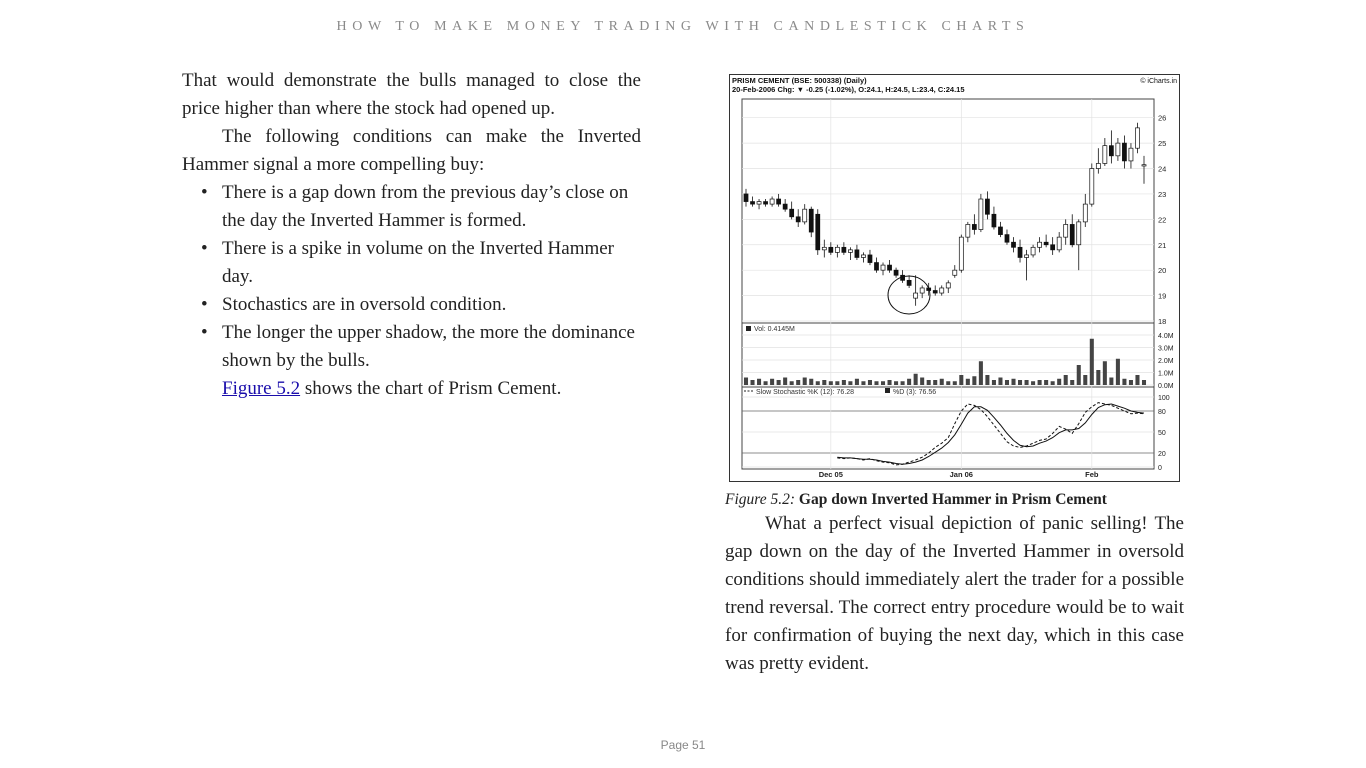 This screenshot has width=1366, height=768. Describe the element at coordinates (961, 474) in the screenshot. I see `date-tick-label: Jan 06` at that location.